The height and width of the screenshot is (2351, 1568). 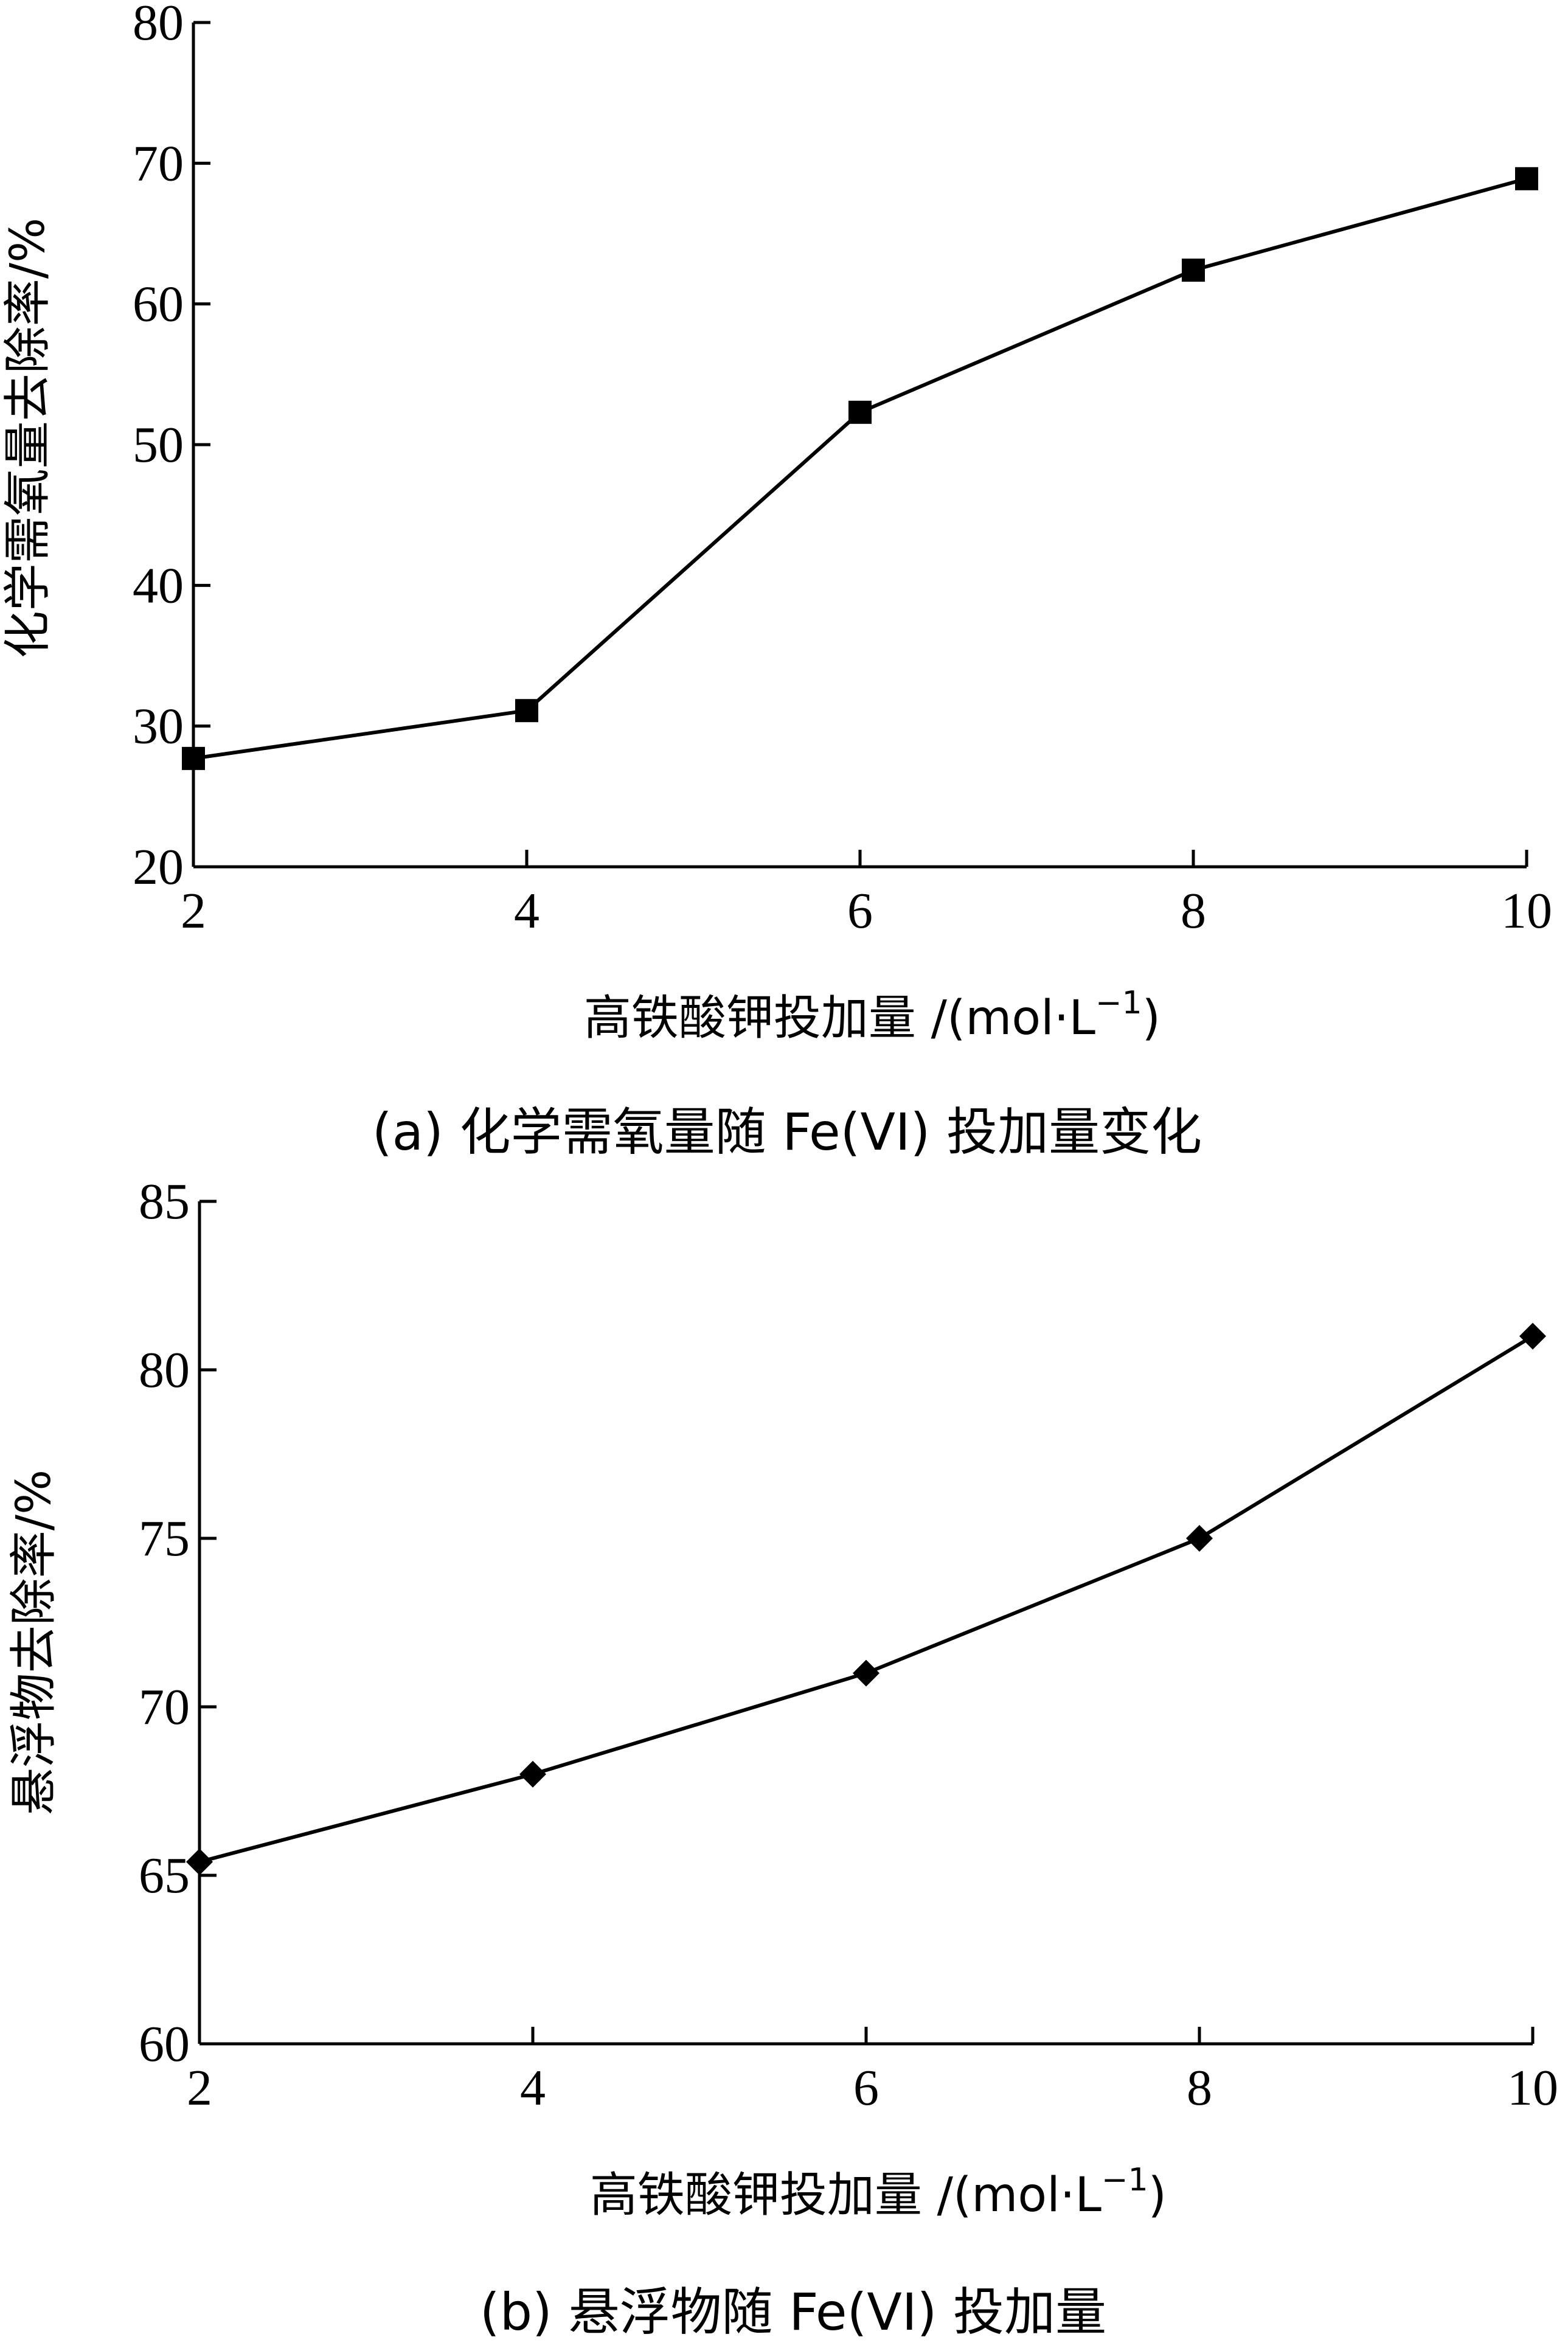 I want to click on y-tick-label: 30, so click(x=159, y=727).